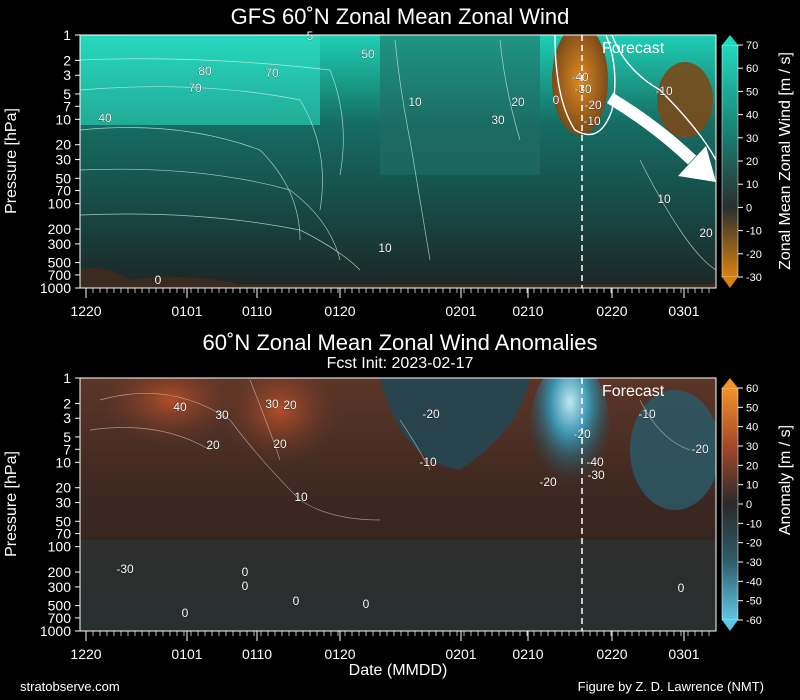 The width and height of the screenshot is (800, 700). What do you see at coordinates (670, 686) in the screenshot?
I see `footer-right: Figure by Z. D. Lawrence (NMT)` at bounding box center [670, 686].